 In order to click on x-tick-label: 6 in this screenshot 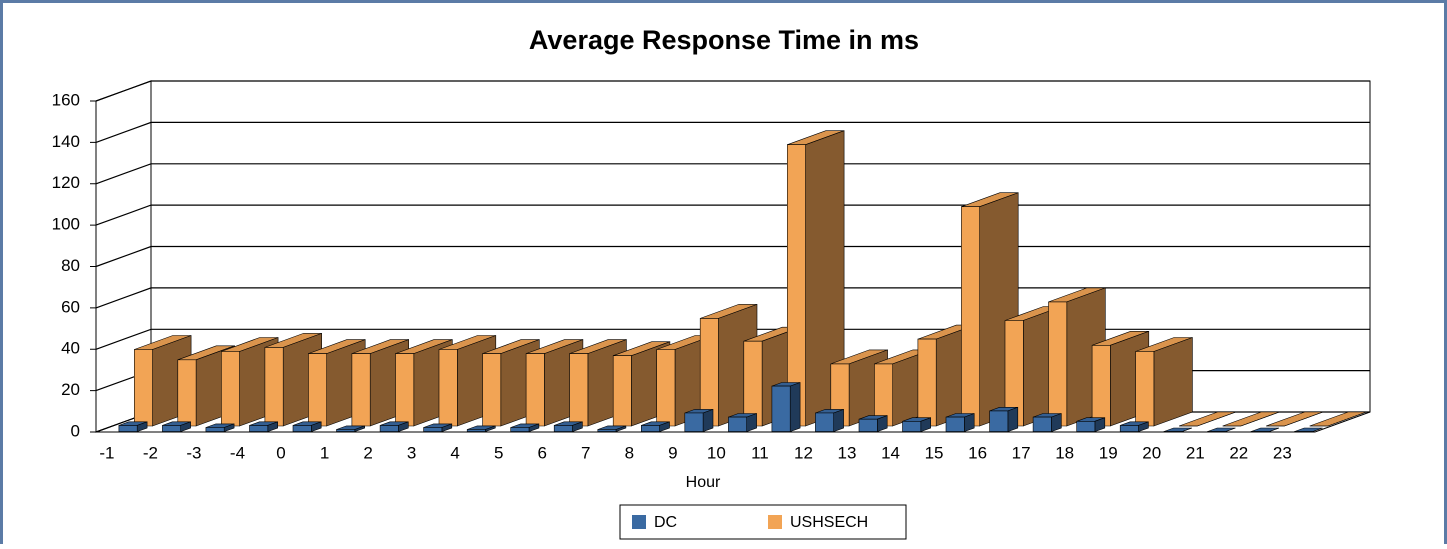, I will do `click(542, 452)`.